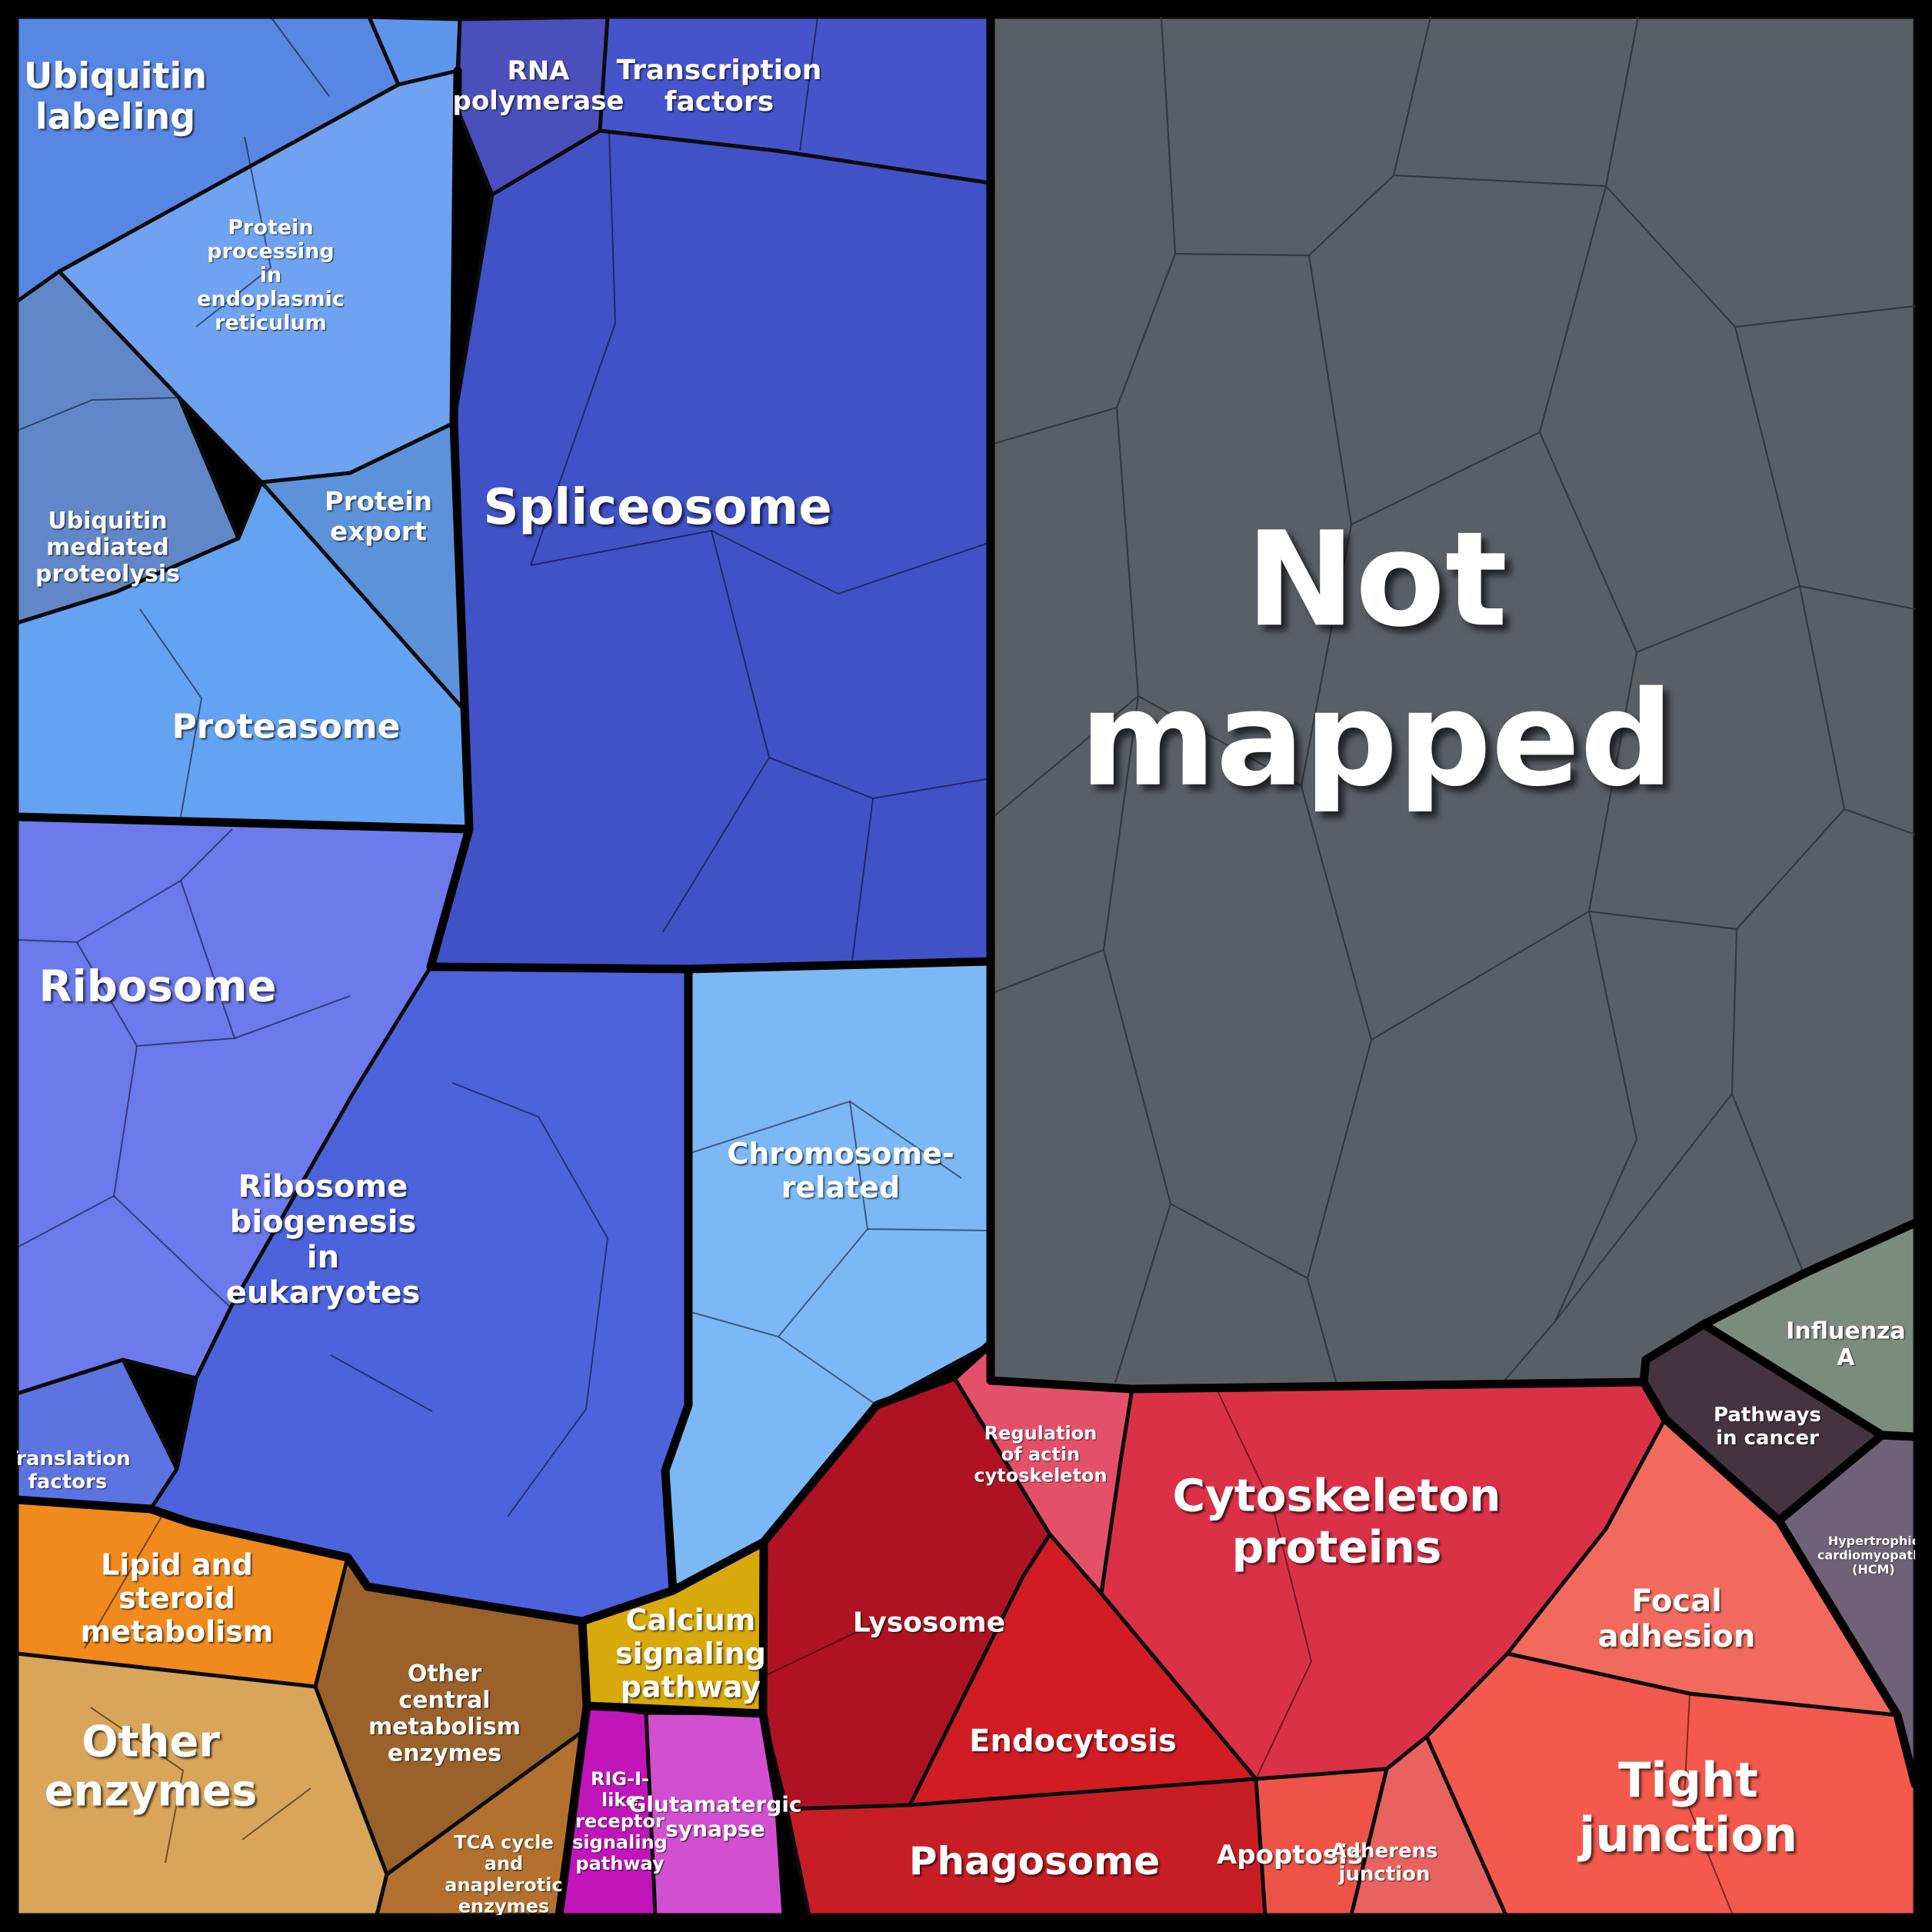  Describe the element at coordinates (1384, 1863) in the screenshot. I see `region-label-adherens-junction: Adherens junction` at that location.